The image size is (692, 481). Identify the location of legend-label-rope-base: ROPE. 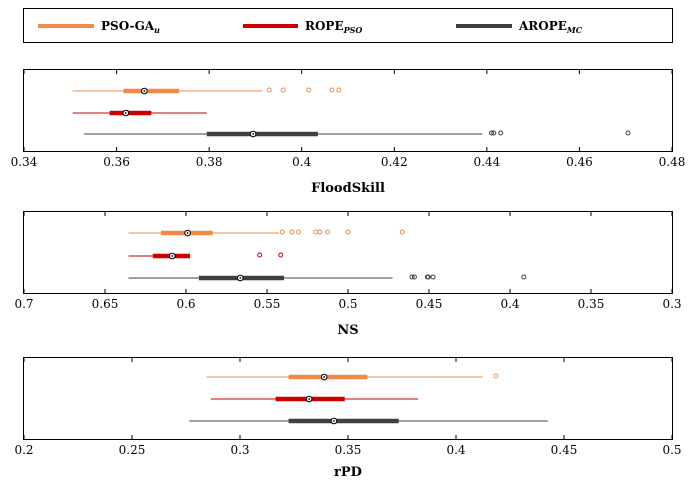
(324, 26).